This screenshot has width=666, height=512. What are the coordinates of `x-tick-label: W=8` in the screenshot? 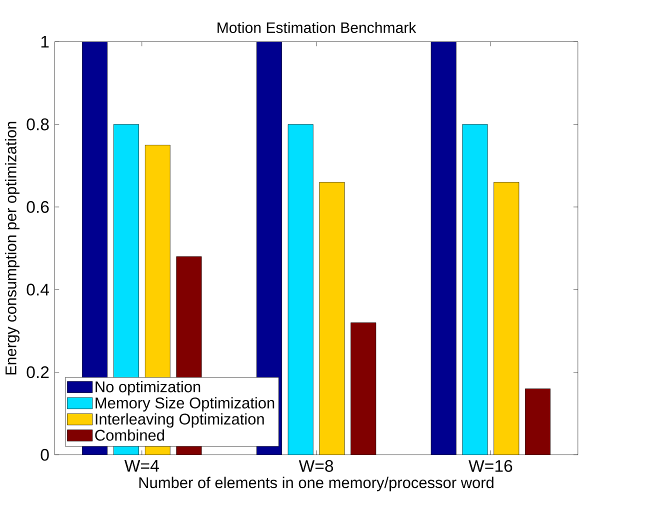 It's located at (316, 466).